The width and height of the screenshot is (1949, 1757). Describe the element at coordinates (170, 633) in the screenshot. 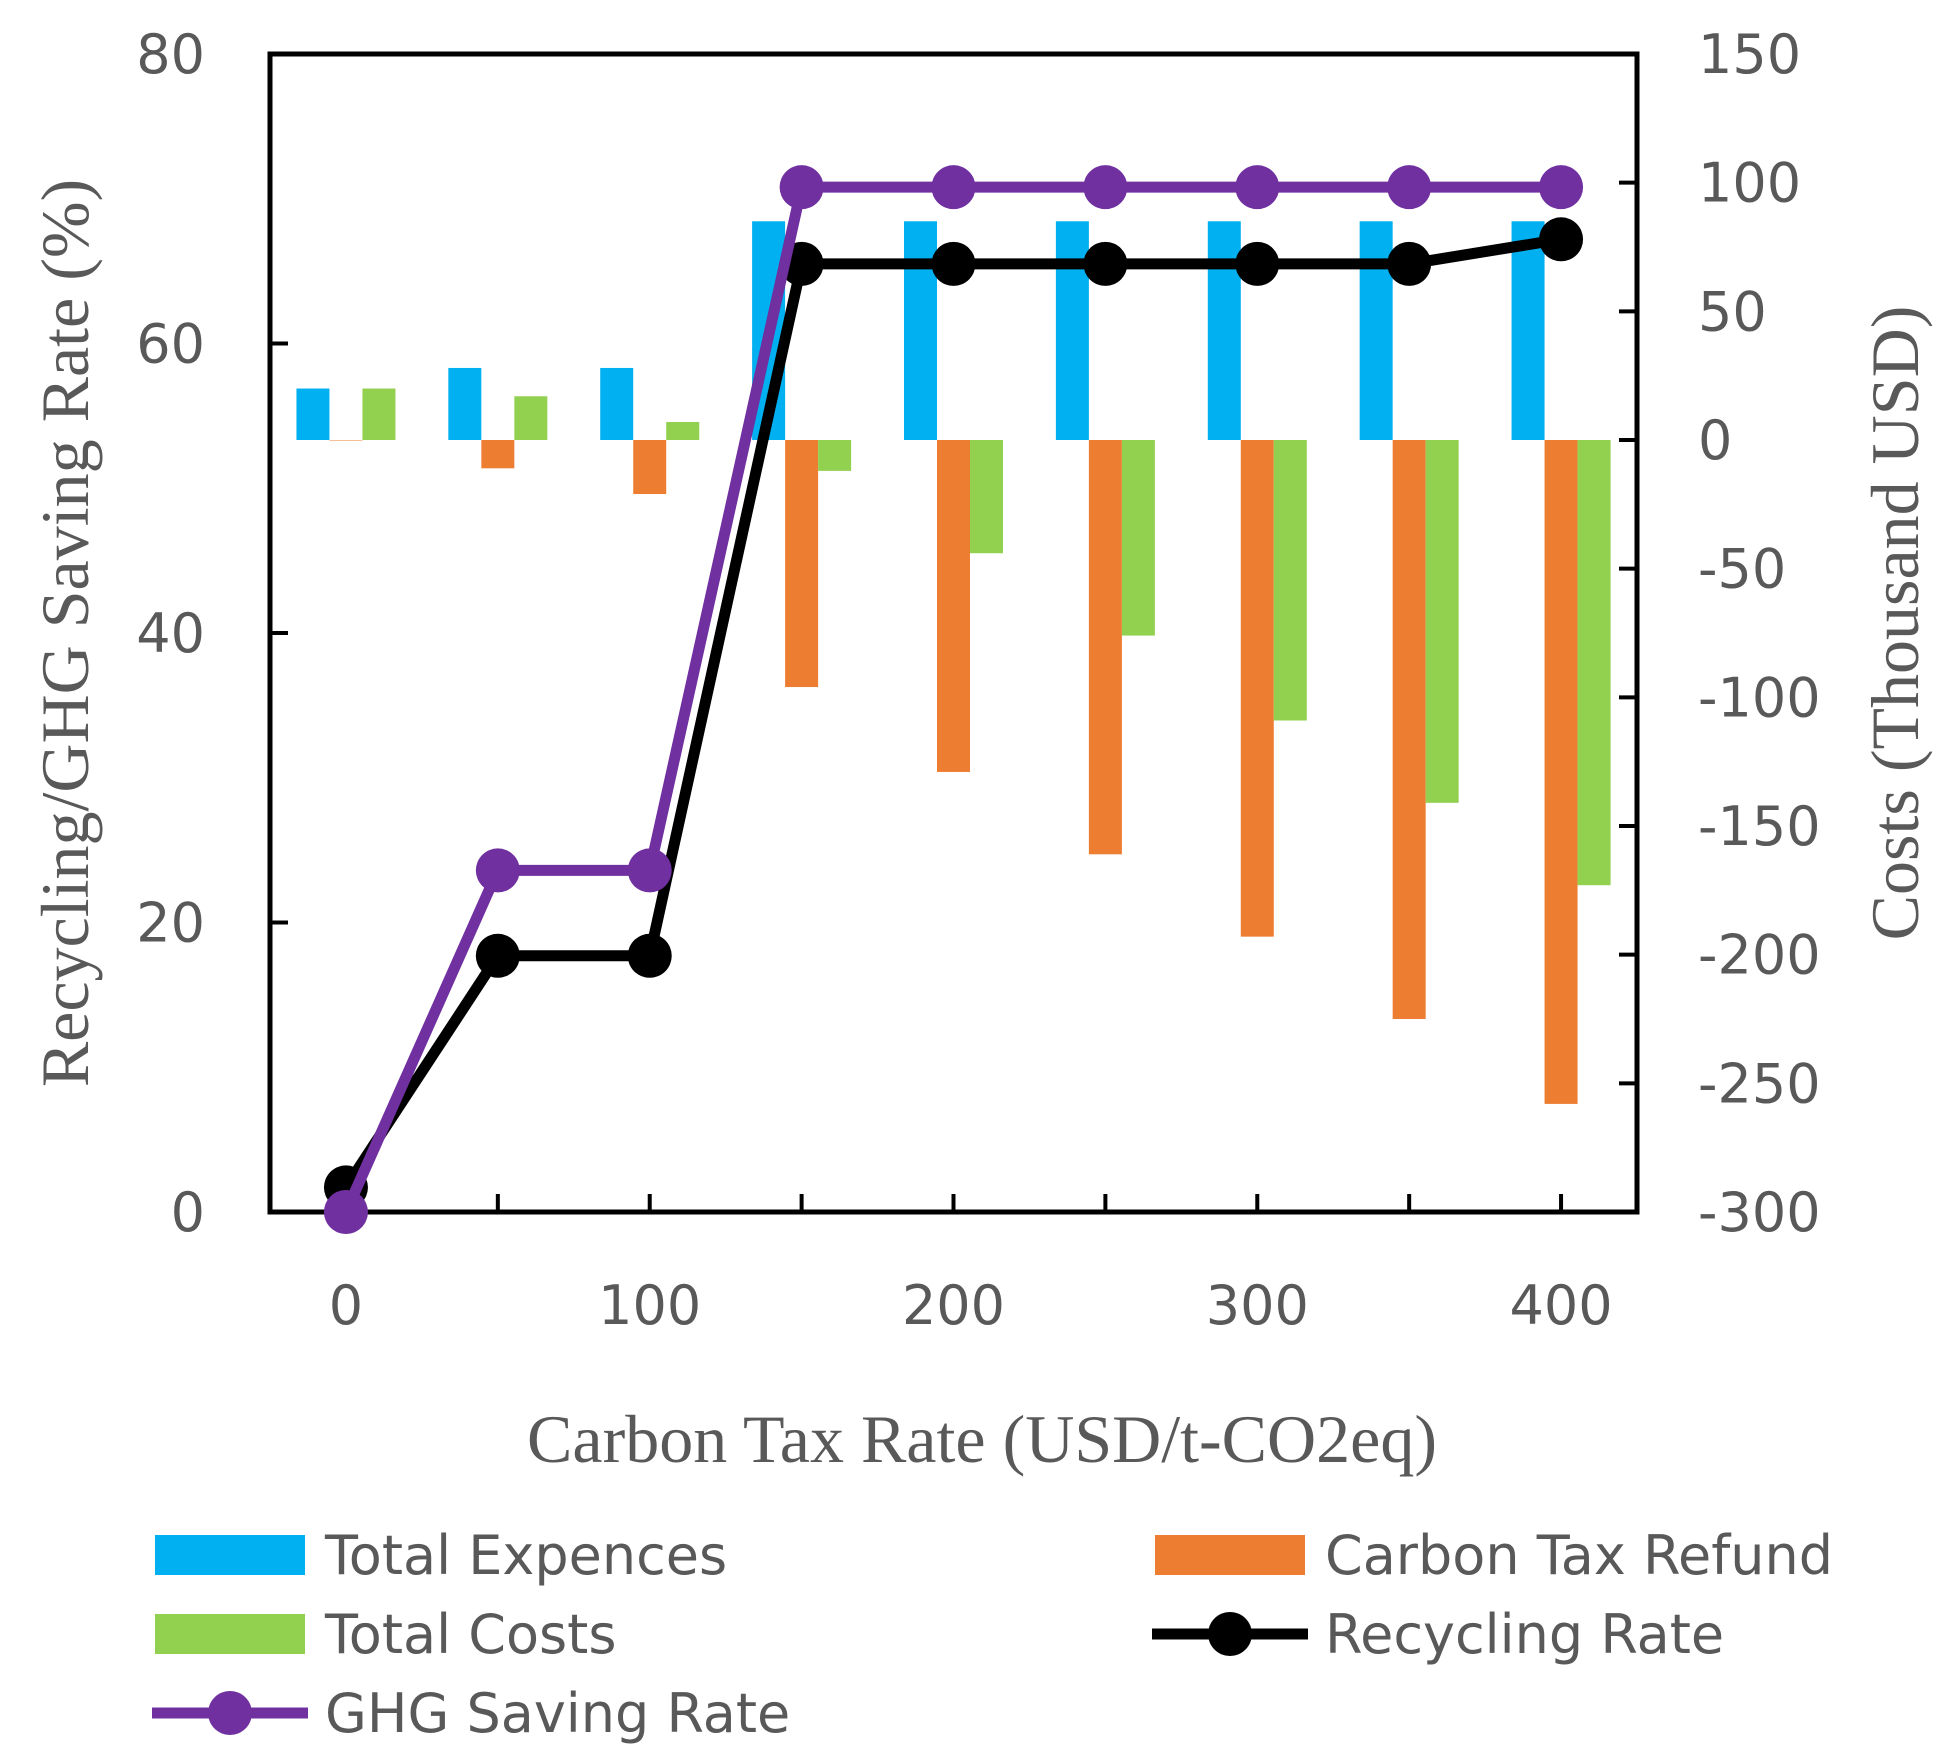

I see `y-left-tick-label-2: 40` at that location.